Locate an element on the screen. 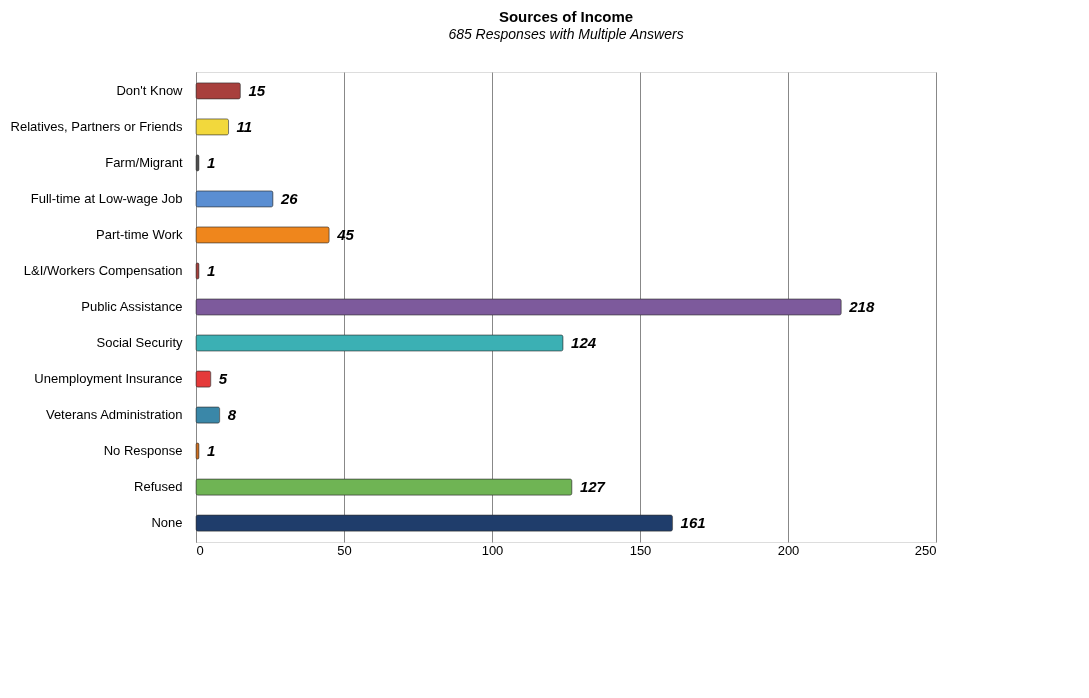 This screenshot has width=1089, height=698. data-label: 161 is located at coordinates (693, 523).